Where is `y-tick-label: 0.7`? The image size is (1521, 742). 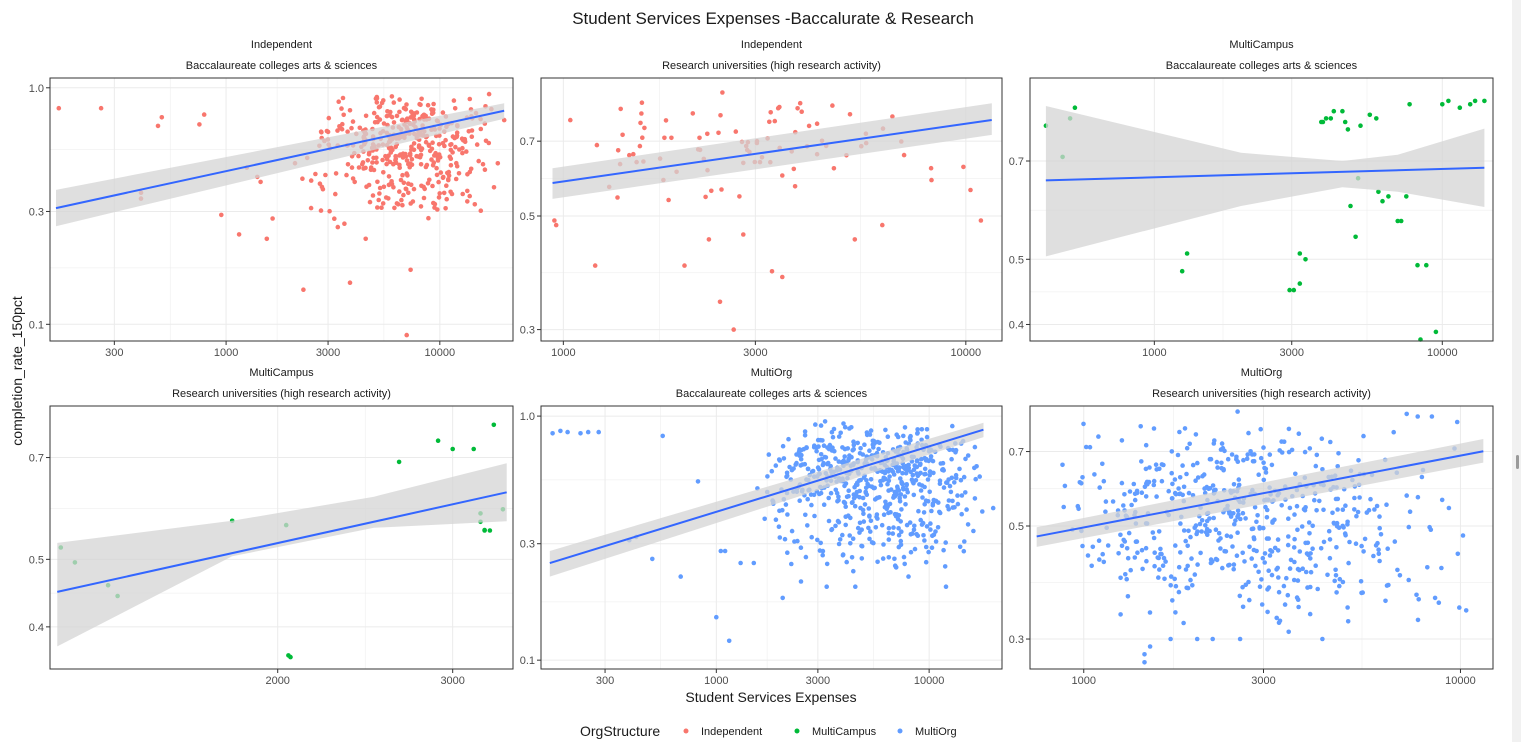
y-tick-label: 0.7 is located at coordinates (1016, 453).